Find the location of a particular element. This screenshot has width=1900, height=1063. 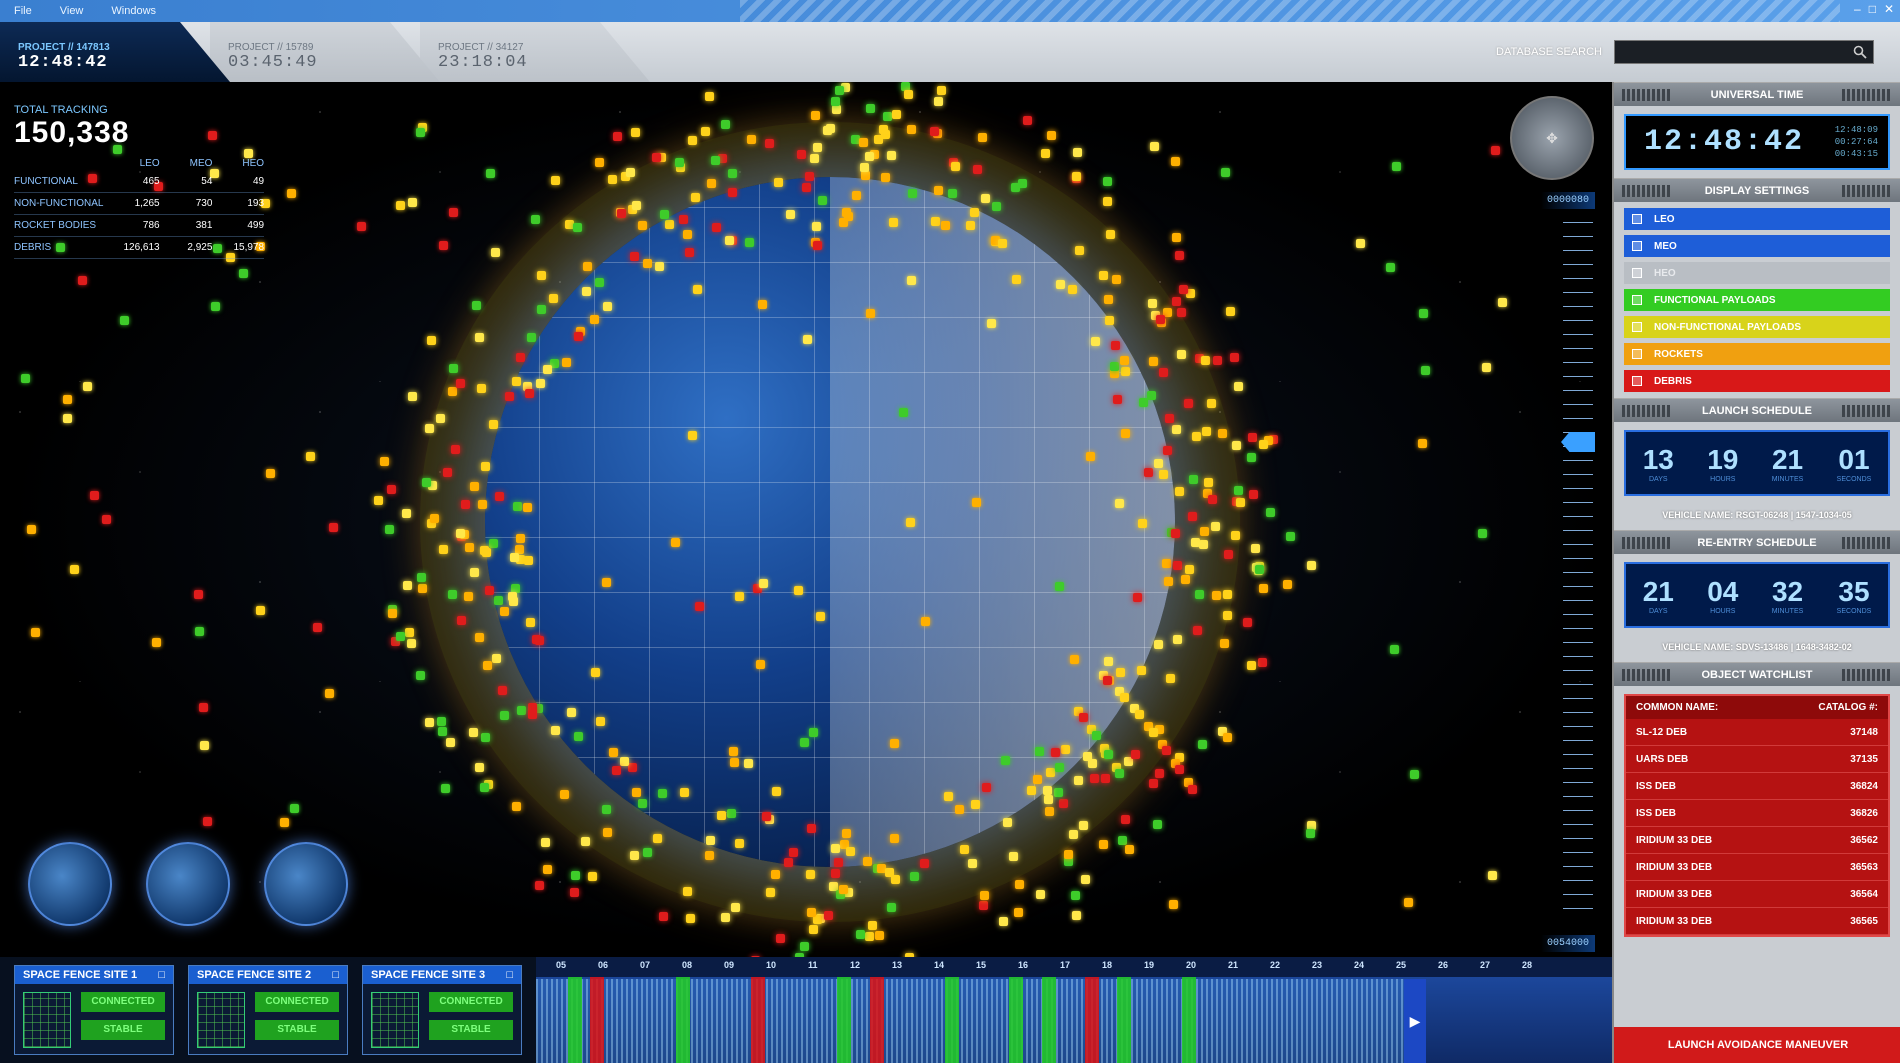

list-item: UARS DEB 37135 is located at coordinates (1757, 759).